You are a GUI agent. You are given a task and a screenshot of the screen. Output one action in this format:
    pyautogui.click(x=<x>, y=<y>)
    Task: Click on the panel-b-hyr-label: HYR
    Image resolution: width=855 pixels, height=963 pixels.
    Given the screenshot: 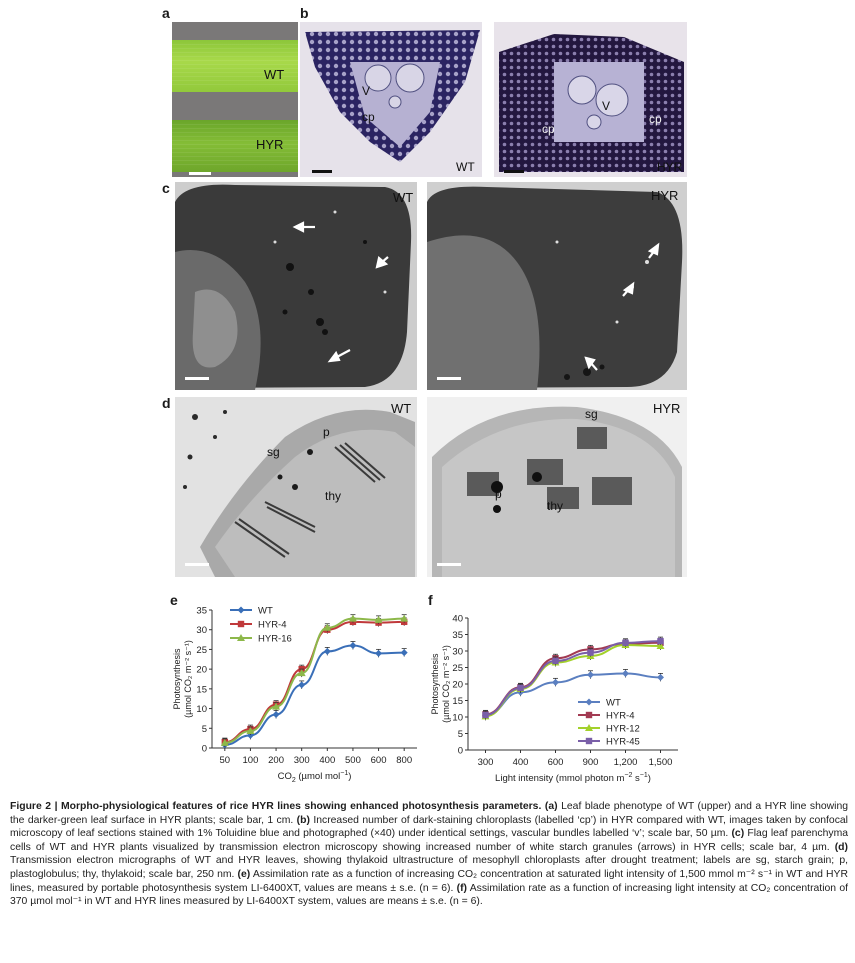 What is the action you would take?
    pyautogui.click(x=669, y=167)
    